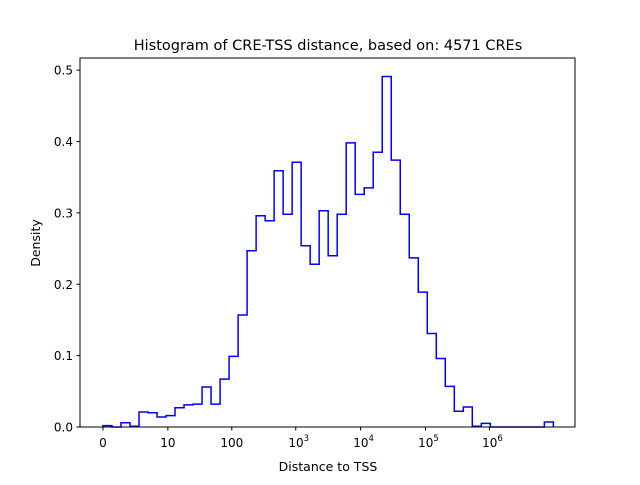 The image size is (640, 485). Describe the element at coordinates (167, 443) in the screenshot. I see `x-tick-label: 10` at that location.